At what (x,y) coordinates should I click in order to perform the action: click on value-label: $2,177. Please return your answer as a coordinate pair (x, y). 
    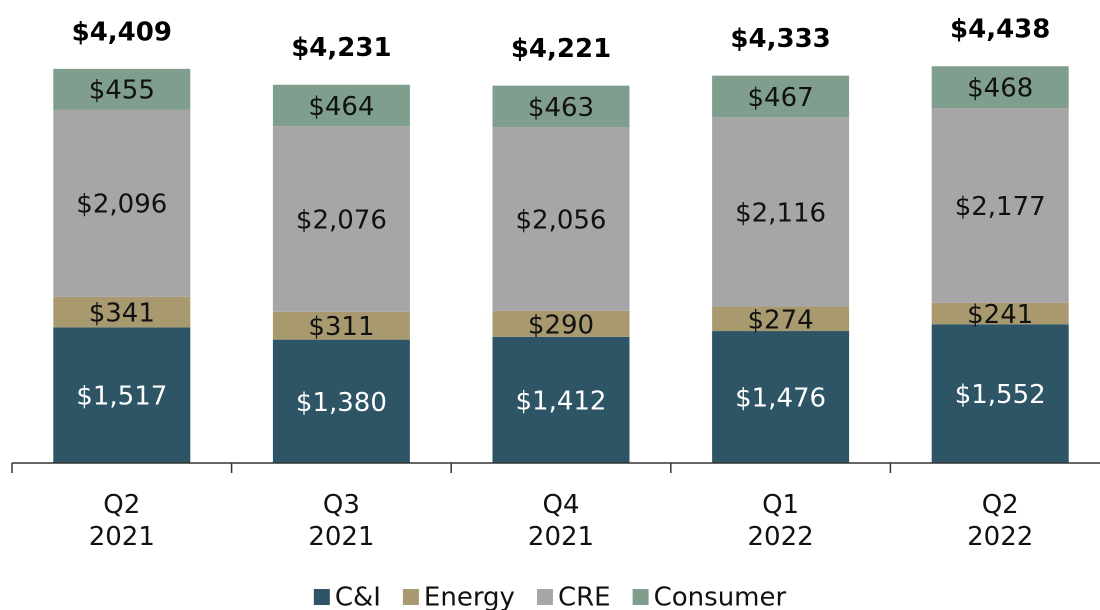
    Looking at the image, I should click on (1000, 207).